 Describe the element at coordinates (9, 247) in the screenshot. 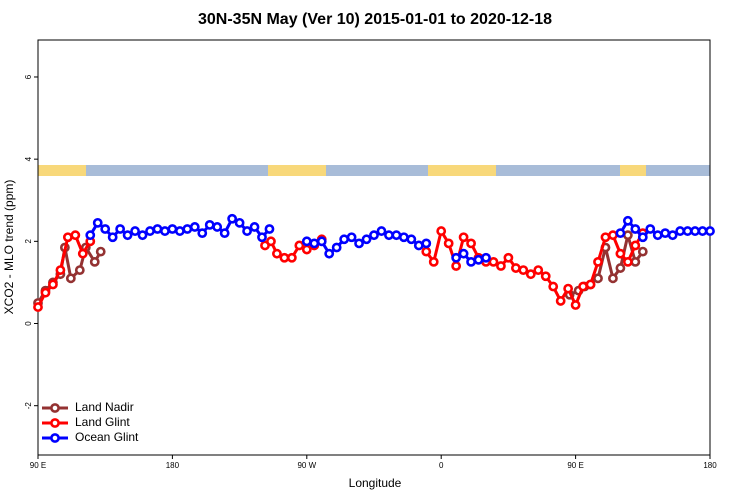

I see `y-axis-label: XCO2 - MLO trend (ppm)` at that location.